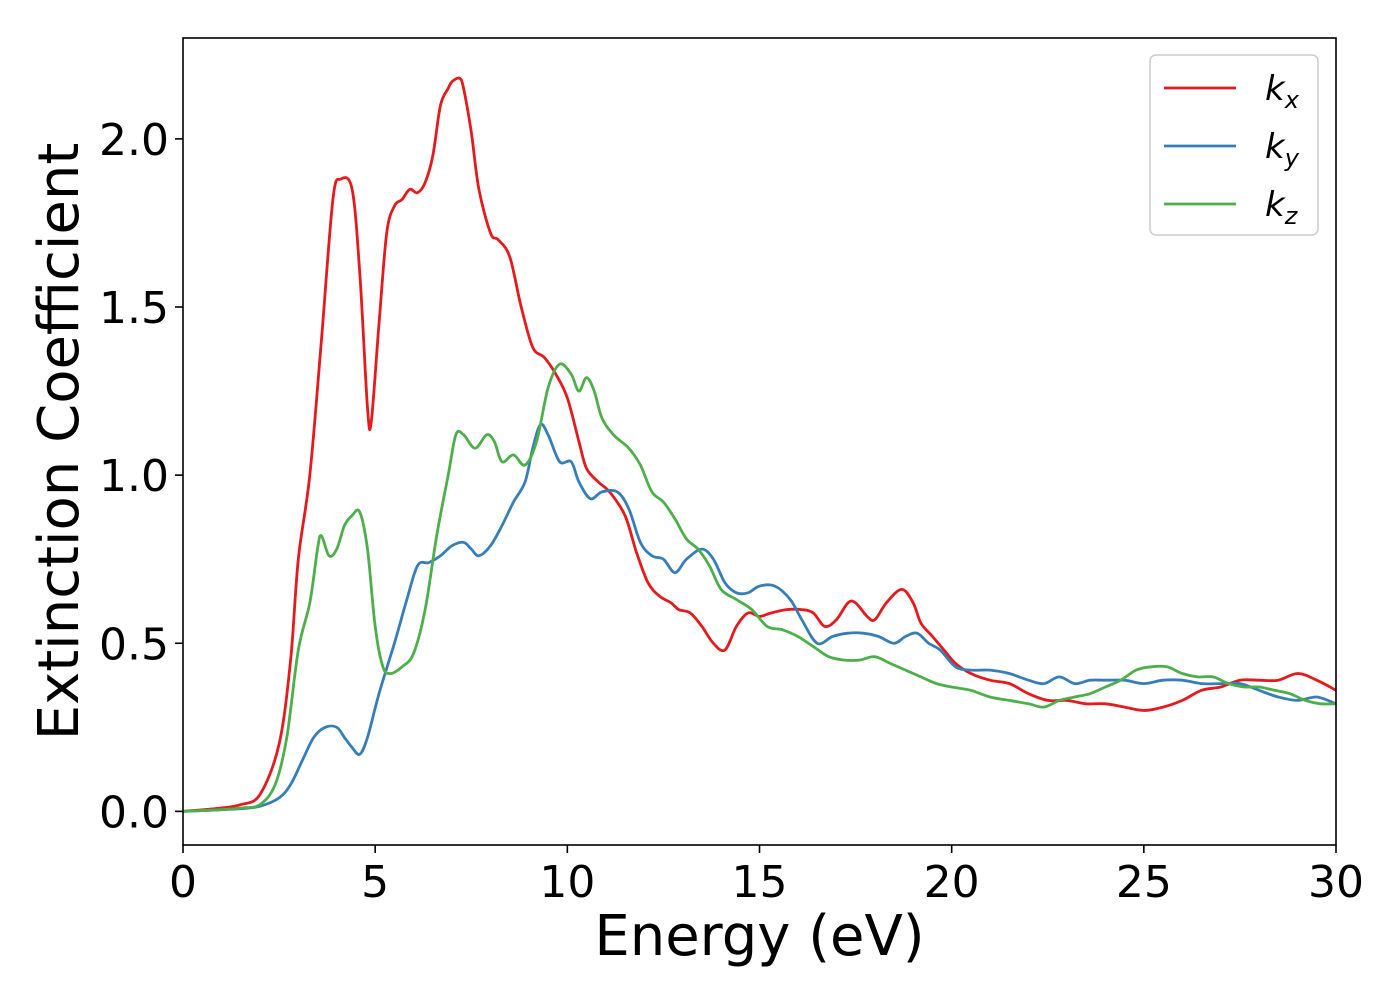 The height and width of the screenshot is (1000, 1400). Describe the element at coordinates (183, 882) in the screenshot. I see `x-tick-label: 0` at that location.